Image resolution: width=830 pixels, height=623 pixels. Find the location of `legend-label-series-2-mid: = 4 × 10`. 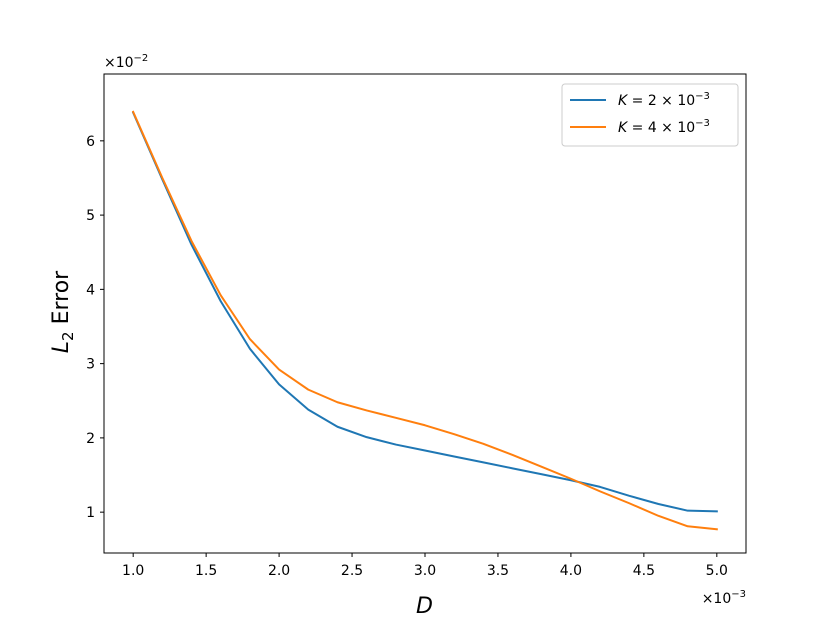

legend-label-series-2-mid: = 4 × 10 is located at coordinates (661, 128).